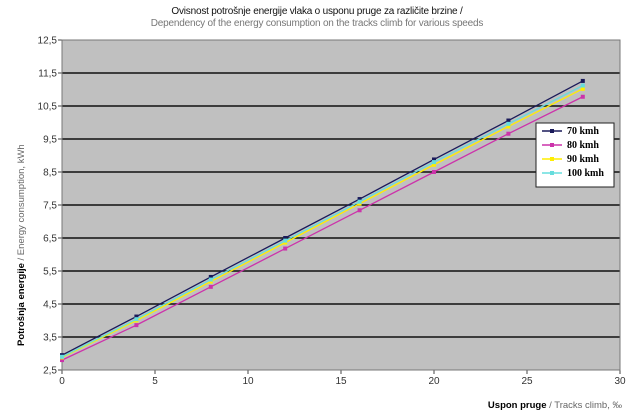 This screenshot has height=413, width=634. I want to click on y-tick-label: 12,5, so click(48, 41).